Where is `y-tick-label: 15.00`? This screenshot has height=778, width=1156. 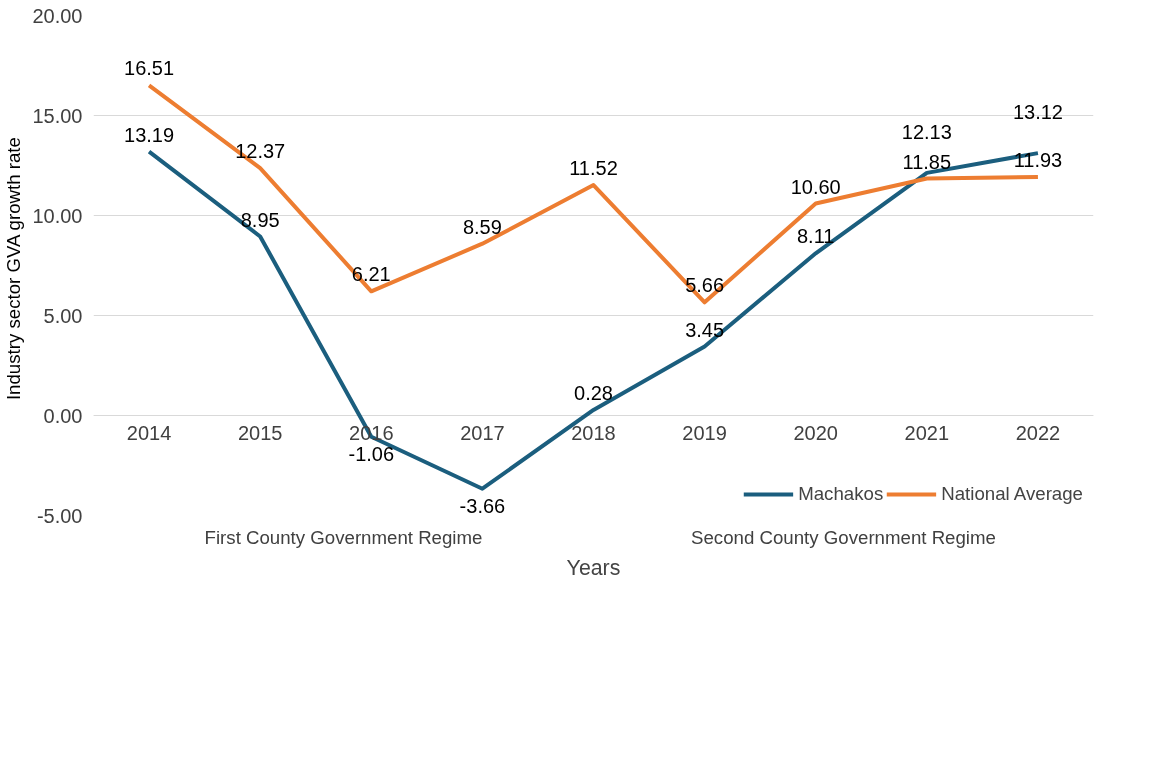
y-tick-label: 15.00 is located at coordinates (57, 115).